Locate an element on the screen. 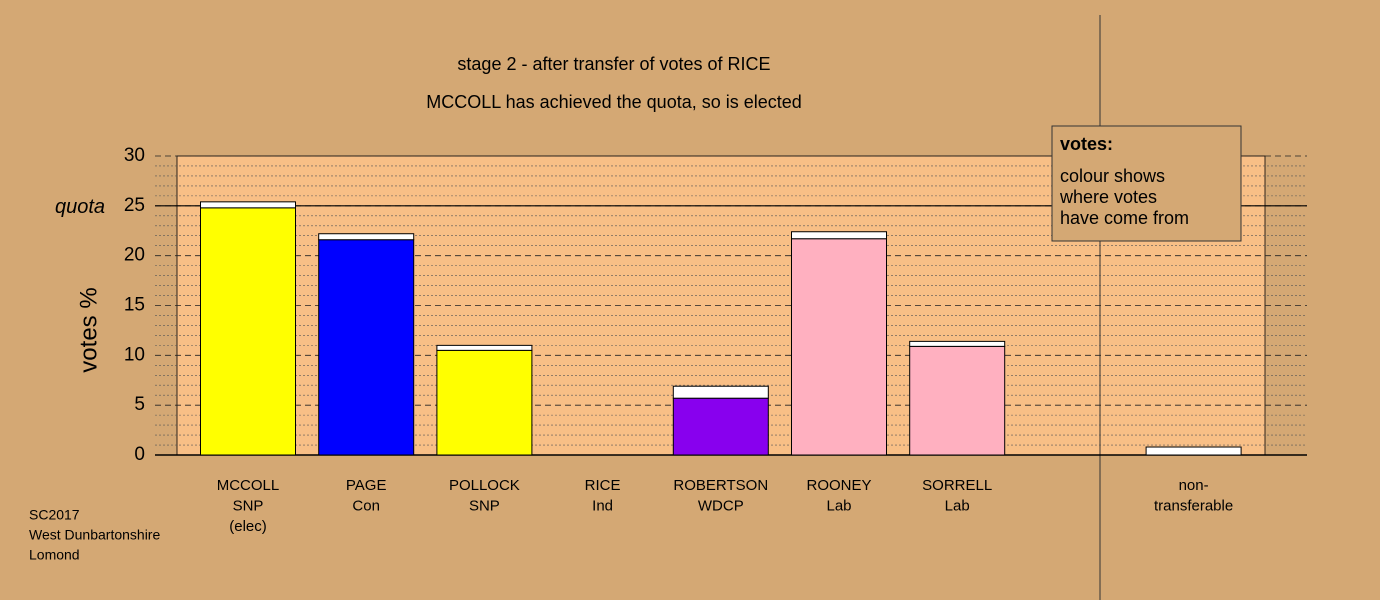  legend-title: votes: is located at coordinates (1086, 144).